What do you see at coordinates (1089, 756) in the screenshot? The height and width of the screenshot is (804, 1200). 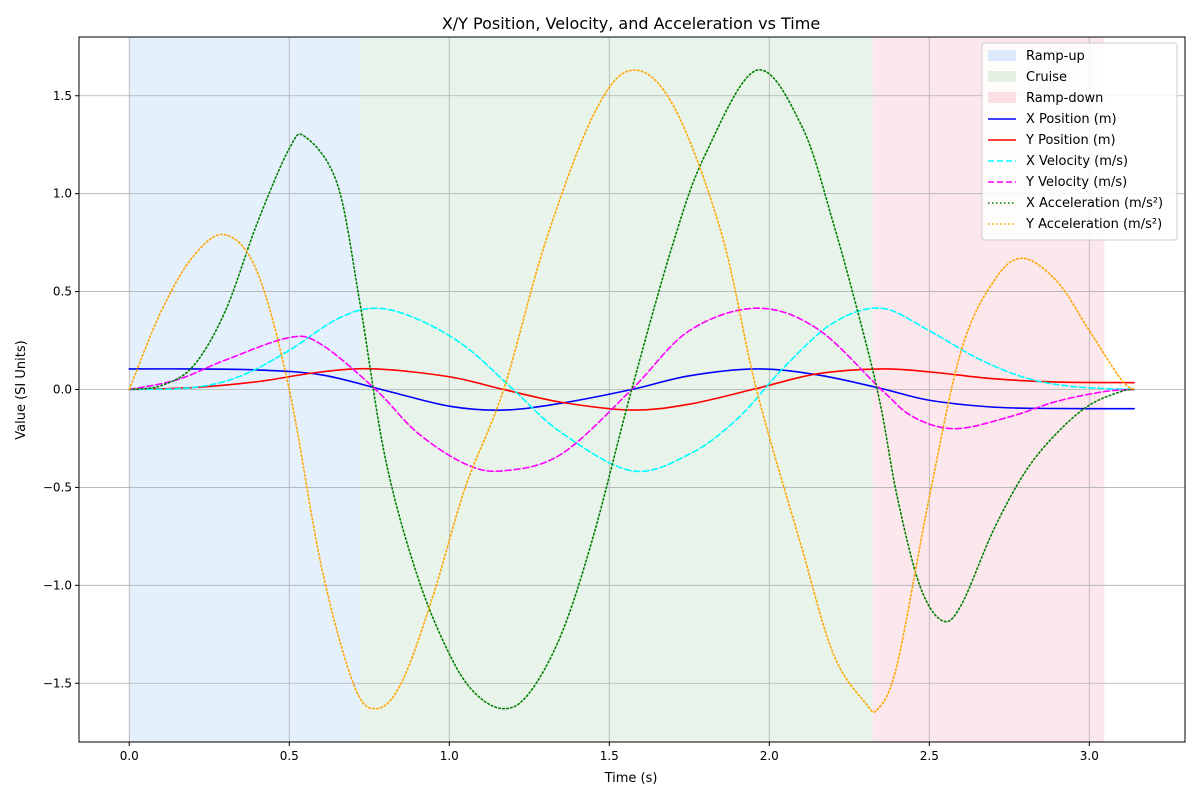 I see `x-tick-label: 3.0` at bounding box center [1089, 756].